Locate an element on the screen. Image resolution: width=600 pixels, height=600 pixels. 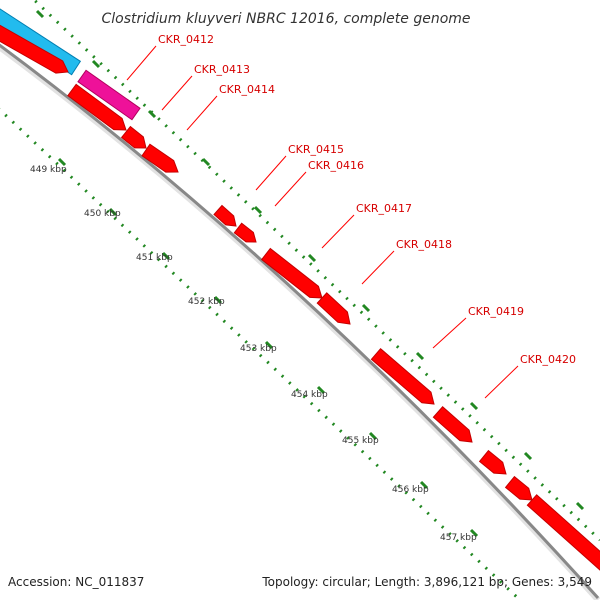
gene-label-ckr-0418: CKR_0418 is located at coordinates (424, 244).